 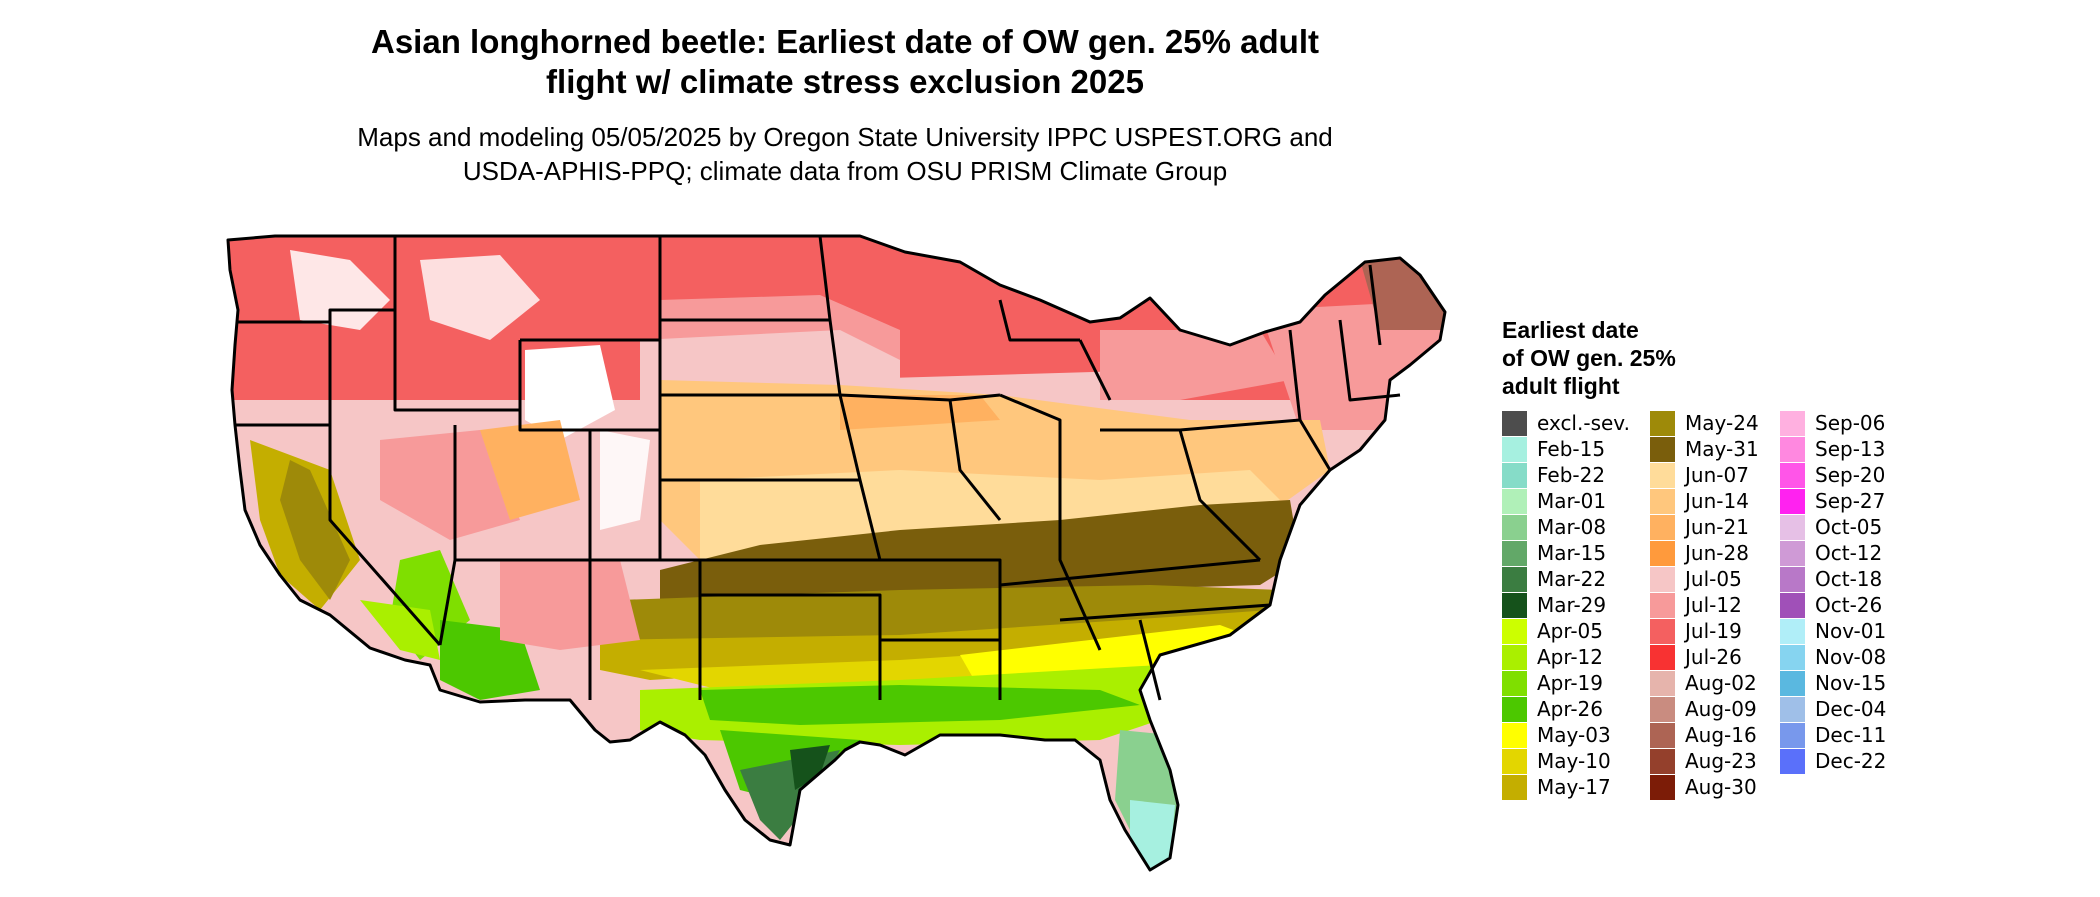 I want to click on border-in, so click(x=1050, y=522).